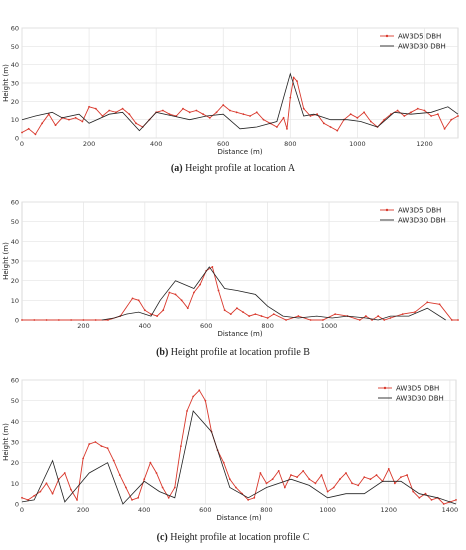 Image resolution: width=466 pixels, height=550 pixels. I want to click on x-tick-label: 600, so click(205, 510).